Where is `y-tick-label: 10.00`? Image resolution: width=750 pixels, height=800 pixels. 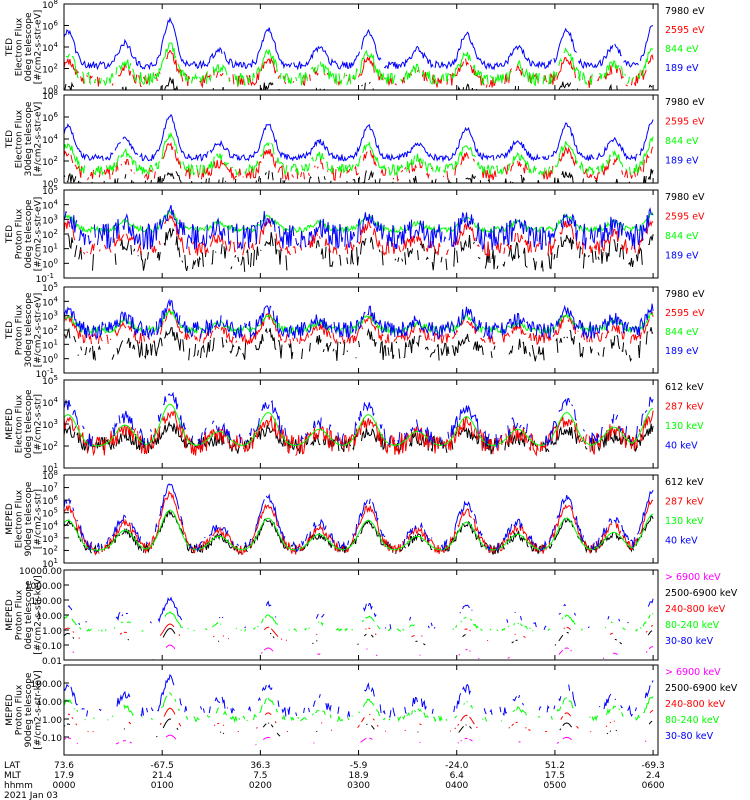
y-tick-label: 10.00 is located at coordinates (49, 703).